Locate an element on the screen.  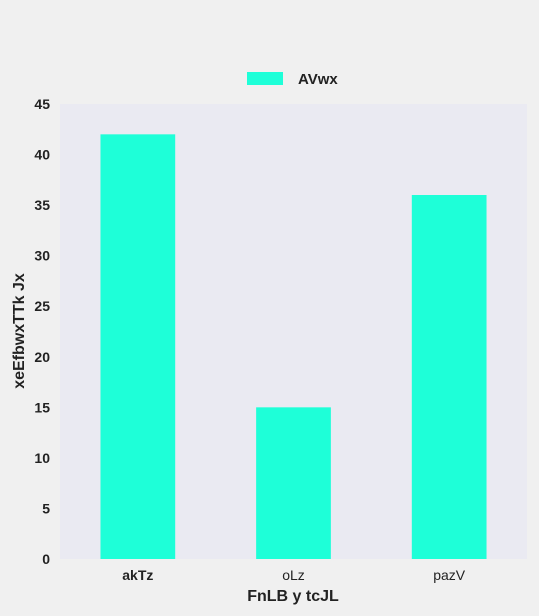
bar-oLz is located at coordinates (293, 483).